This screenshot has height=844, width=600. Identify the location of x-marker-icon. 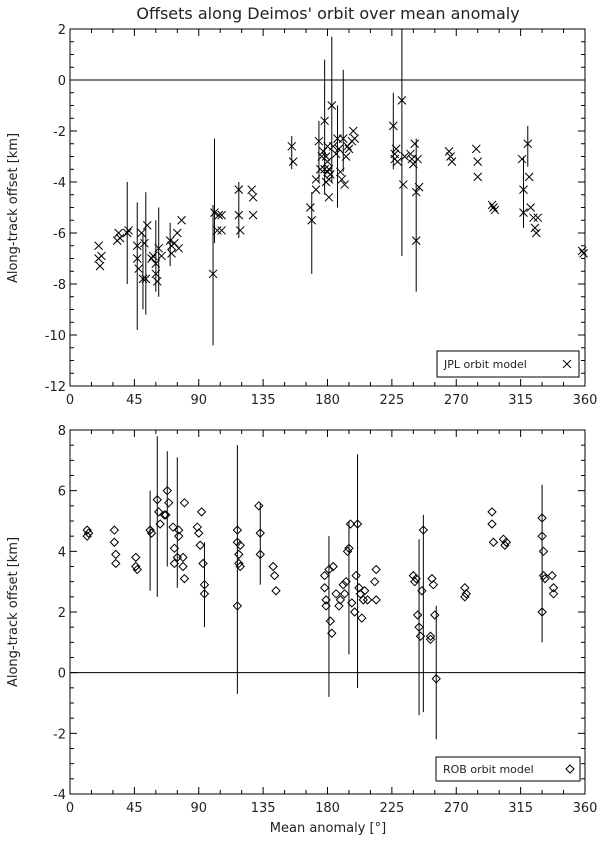
(567, 364).